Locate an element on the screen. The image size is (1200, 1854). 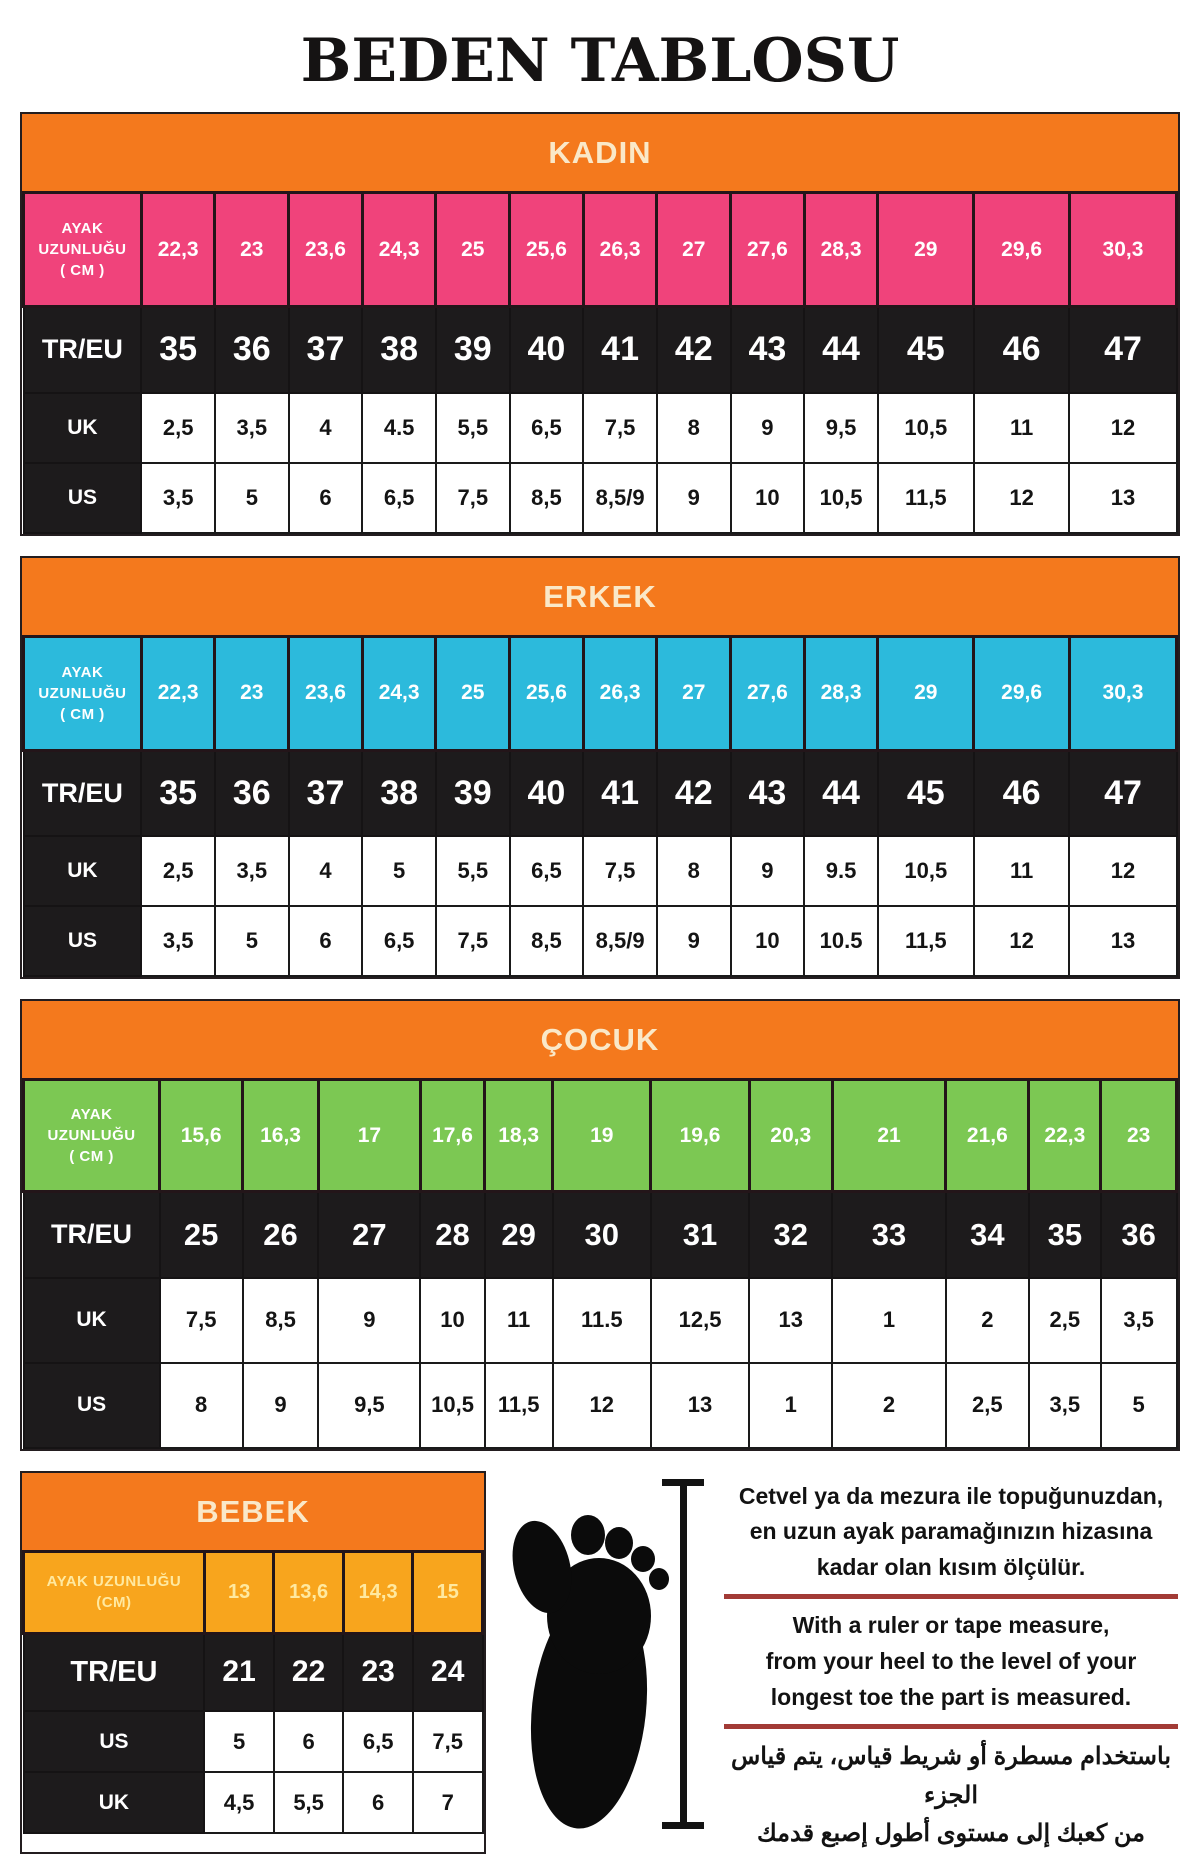
size-value-cell: 40 is located at coordinates (546, 793).